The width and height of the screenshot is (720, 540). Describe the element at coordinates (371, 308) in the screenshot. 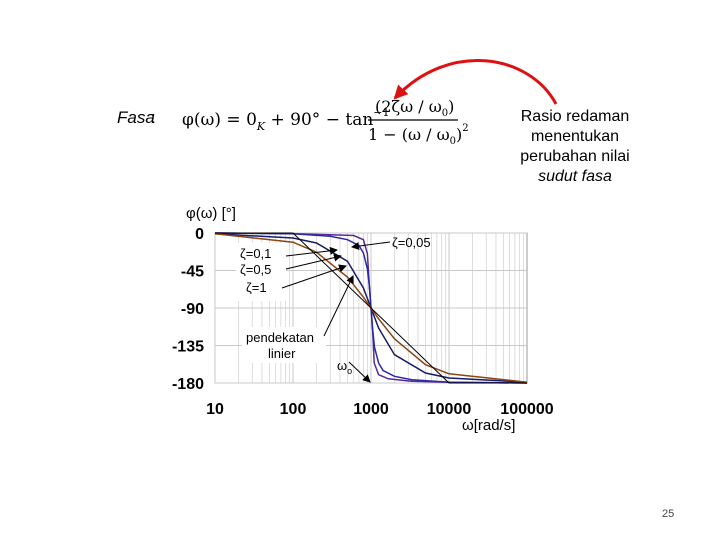

I see `series-line-pendekatan-linier` at that location.